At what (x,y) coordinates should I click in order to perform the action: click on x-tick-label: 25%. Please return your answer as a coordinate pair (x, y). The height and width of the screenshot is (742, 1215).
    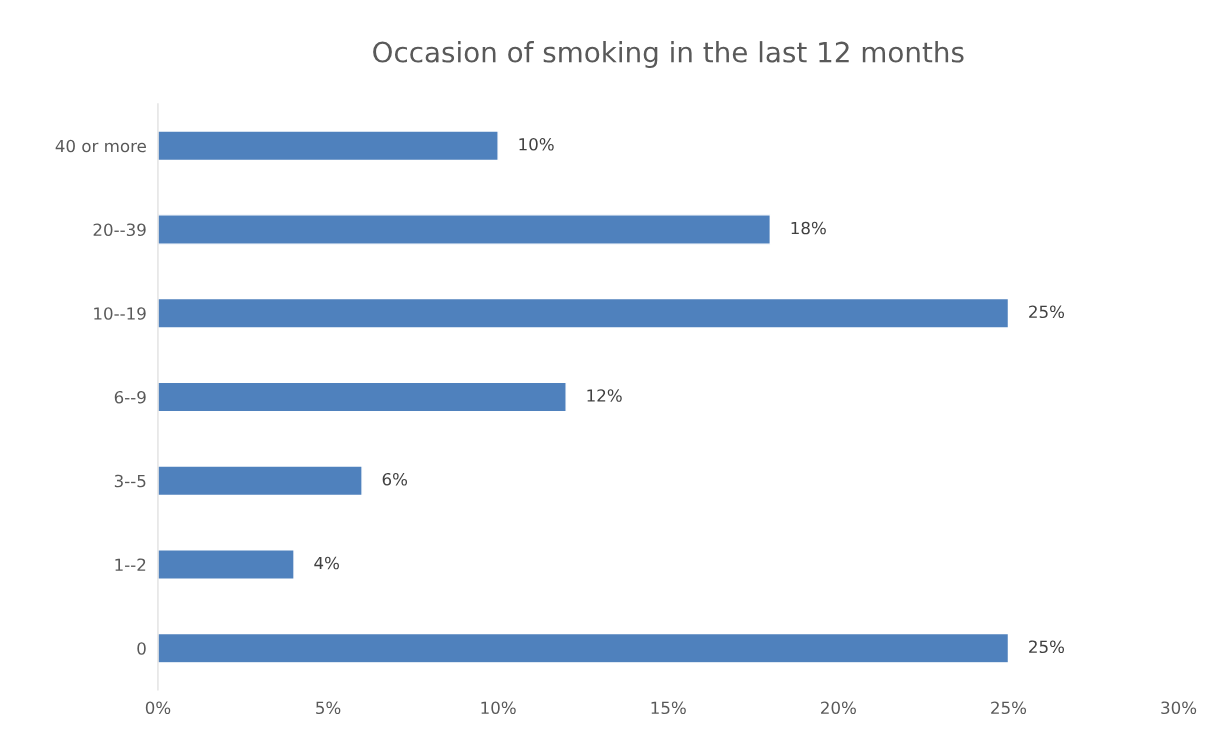
    Looking at the image, I should click on (1009, 708).